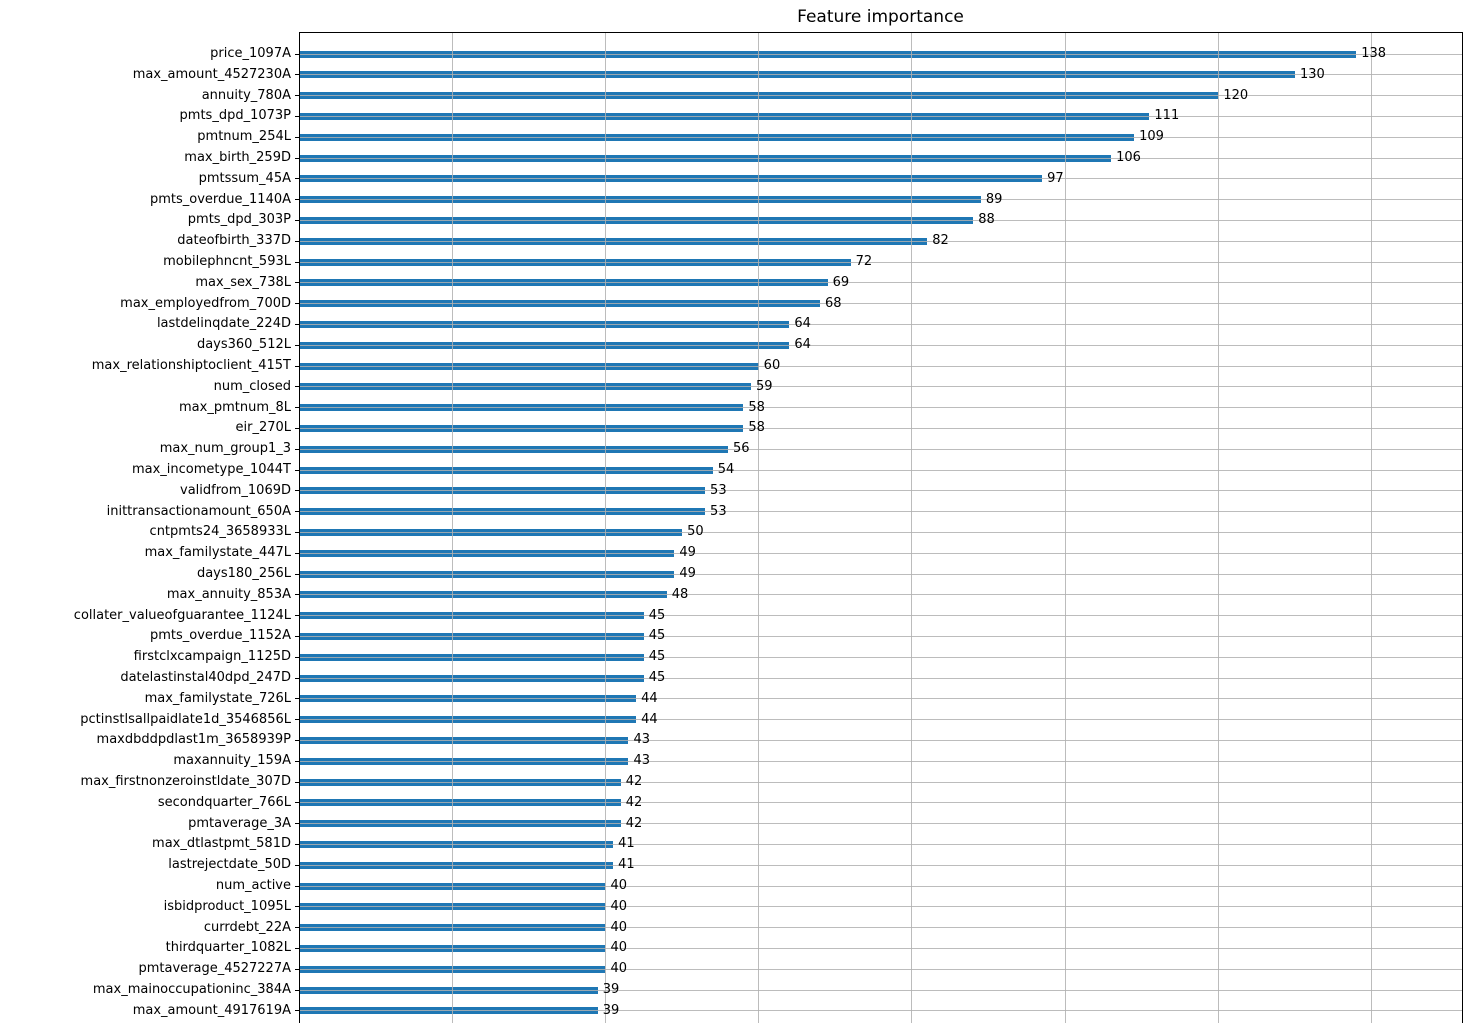 Image resolution: width=1471 pixels, height=1023 pixels. What do you see at coordinates (726, 469) in the screenshot?
I see `bar-value-label: 54` at bounding box center [726, 469].